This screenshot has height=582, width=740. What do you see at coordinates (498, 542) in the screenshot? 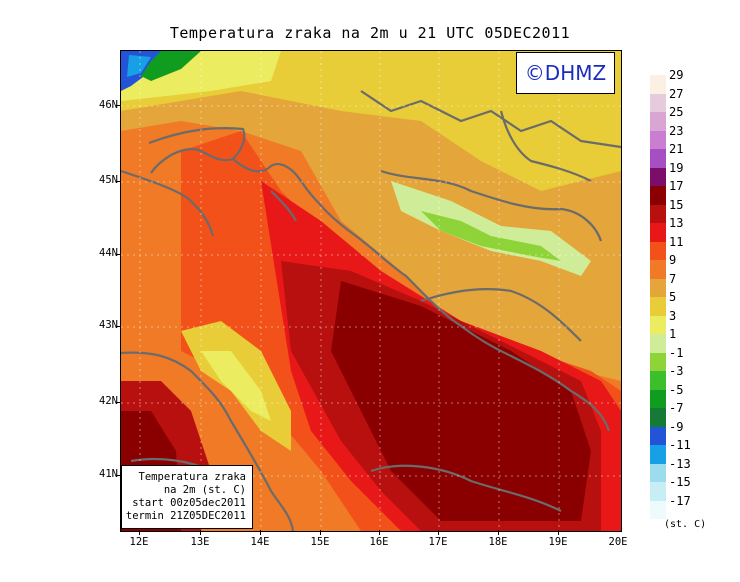
I see `lon-label-18e: 18E` at bounding box center [498, 542].